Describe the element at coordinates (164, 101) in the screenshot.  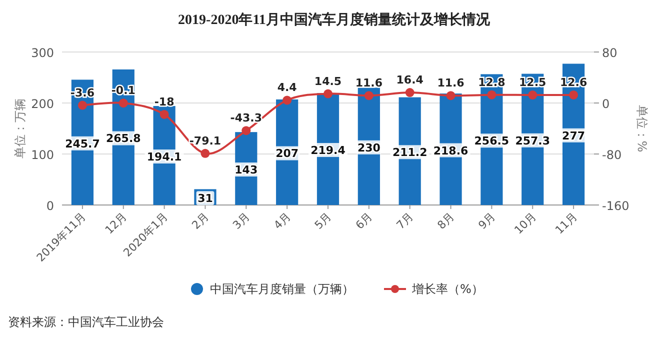
I see `data-label: -18` at that location.